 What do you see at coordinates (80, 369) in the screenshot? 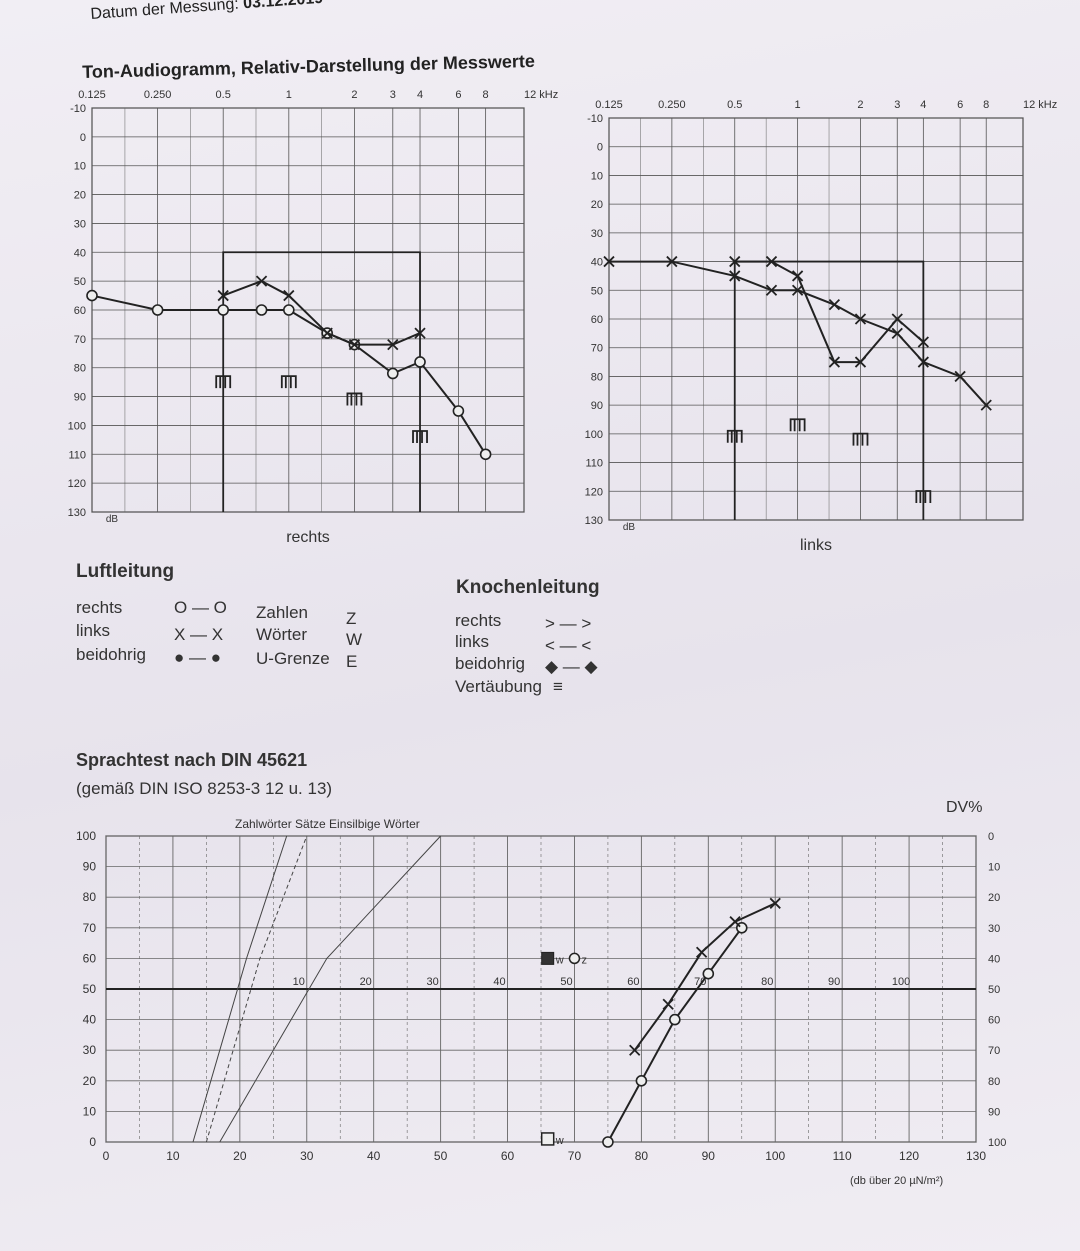
I see `rechts-db-label: 80` at bounding box center [80, 369].